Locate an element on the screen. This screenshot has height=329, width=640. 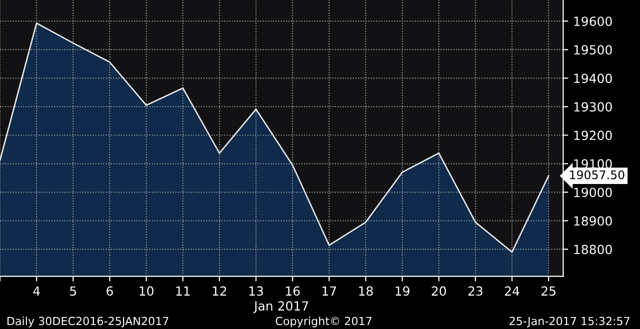
y-tick-label: 19200 is located at coordinates (593, 135).